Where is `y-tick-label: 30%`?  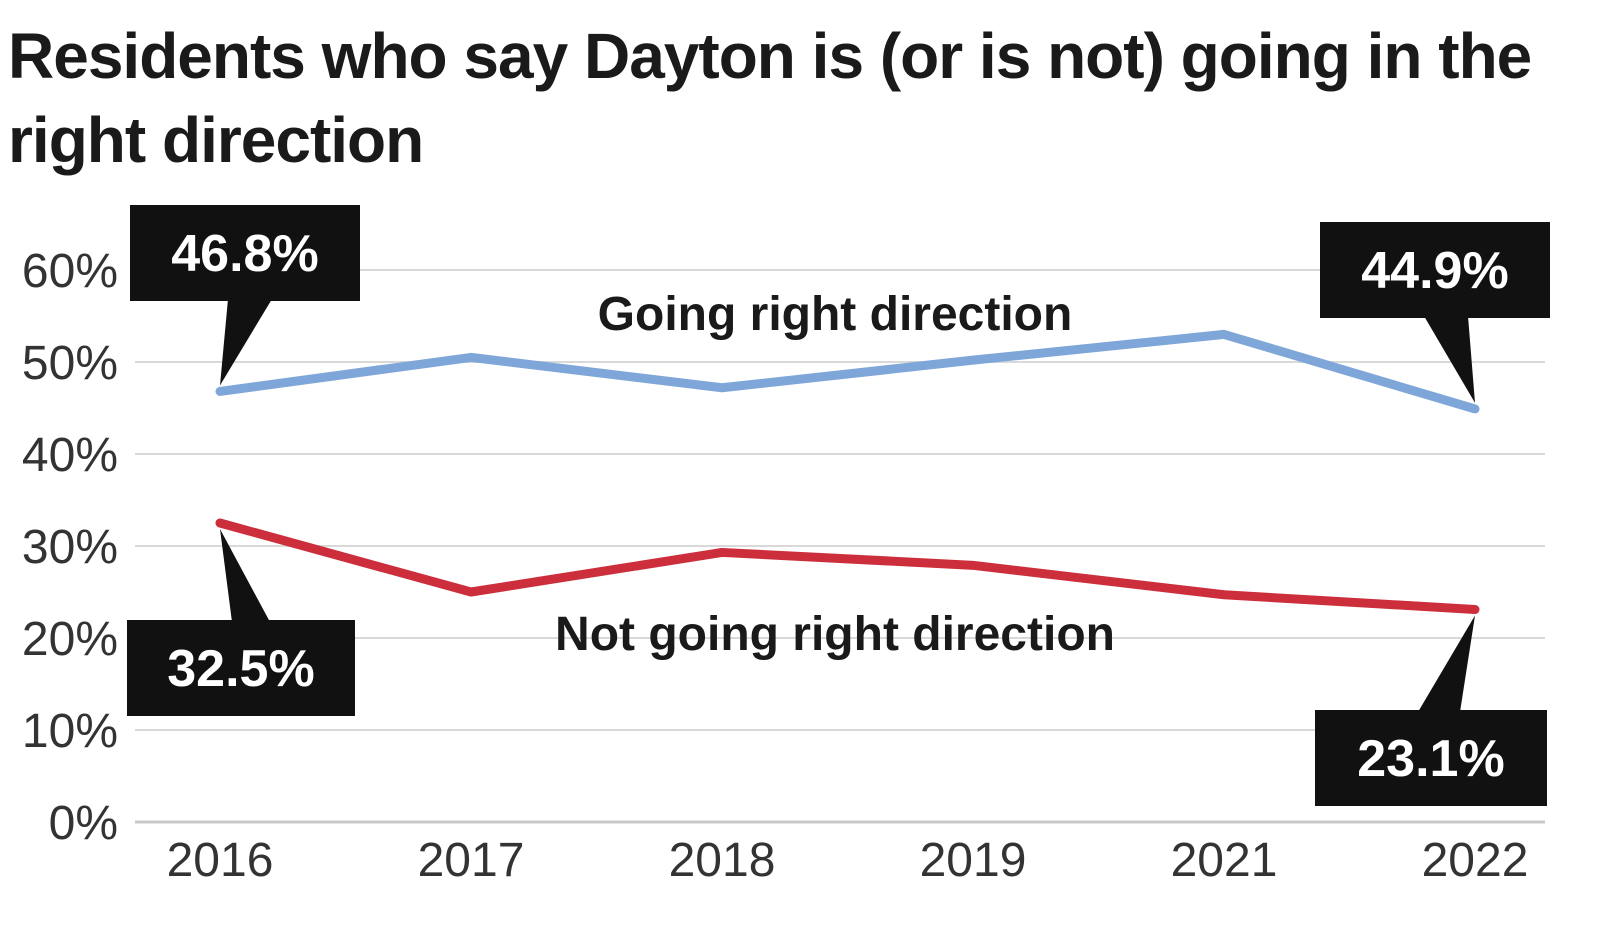 y-tick-label: 30% is located at coordinates (70, 547).